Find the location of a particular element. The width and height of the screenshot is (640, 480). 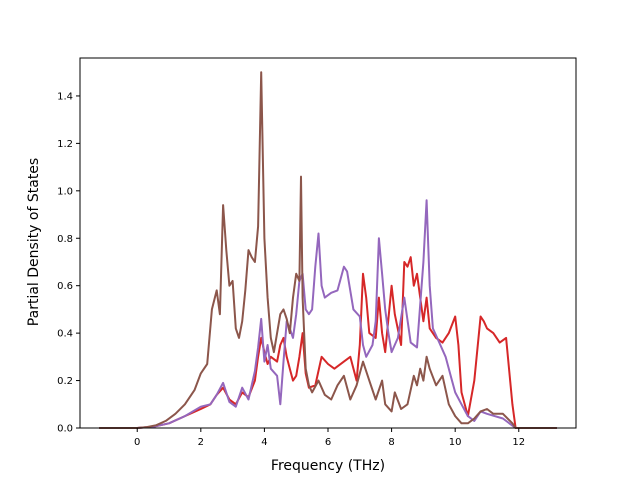

y-tick-label: 1.0 is located at coordinates (65, 191).